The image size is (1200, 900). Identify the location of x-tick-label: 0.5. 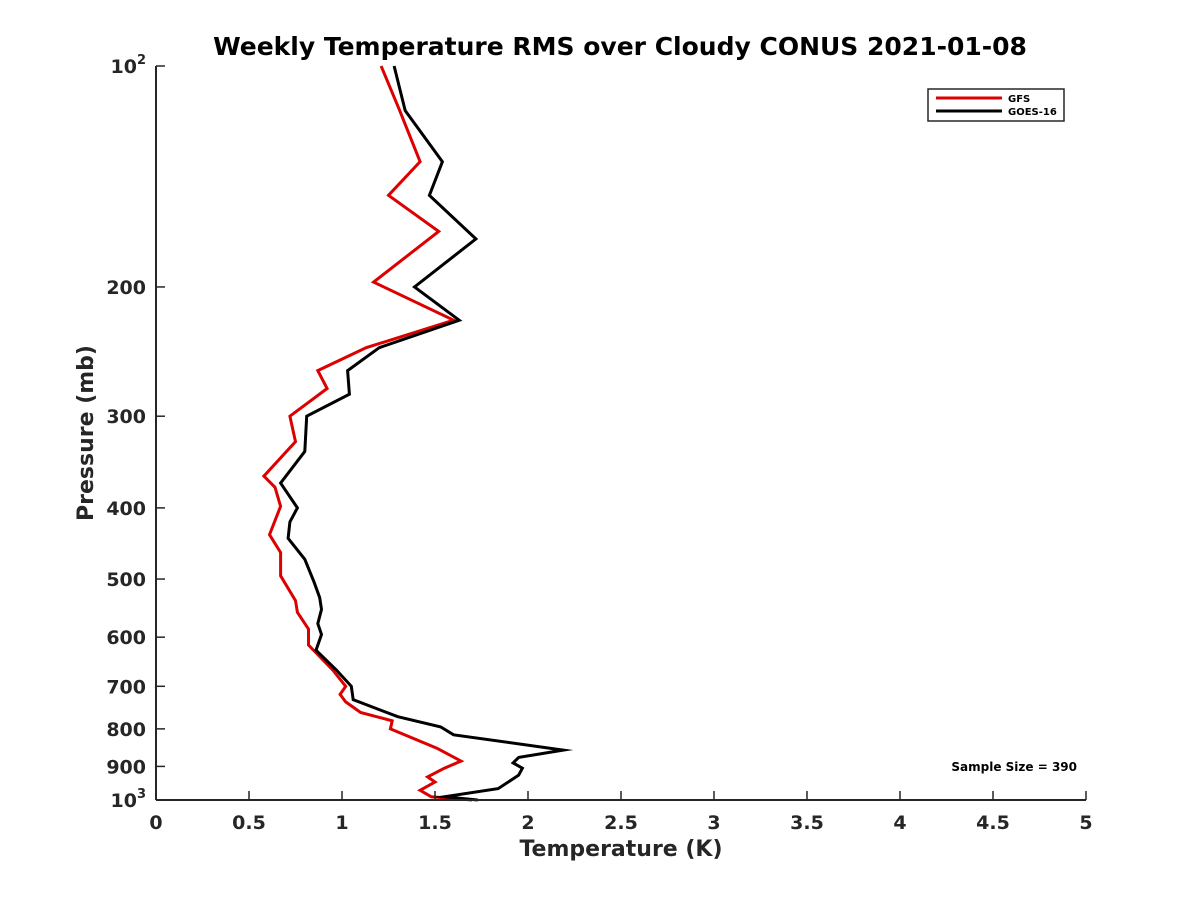
(249, 823).